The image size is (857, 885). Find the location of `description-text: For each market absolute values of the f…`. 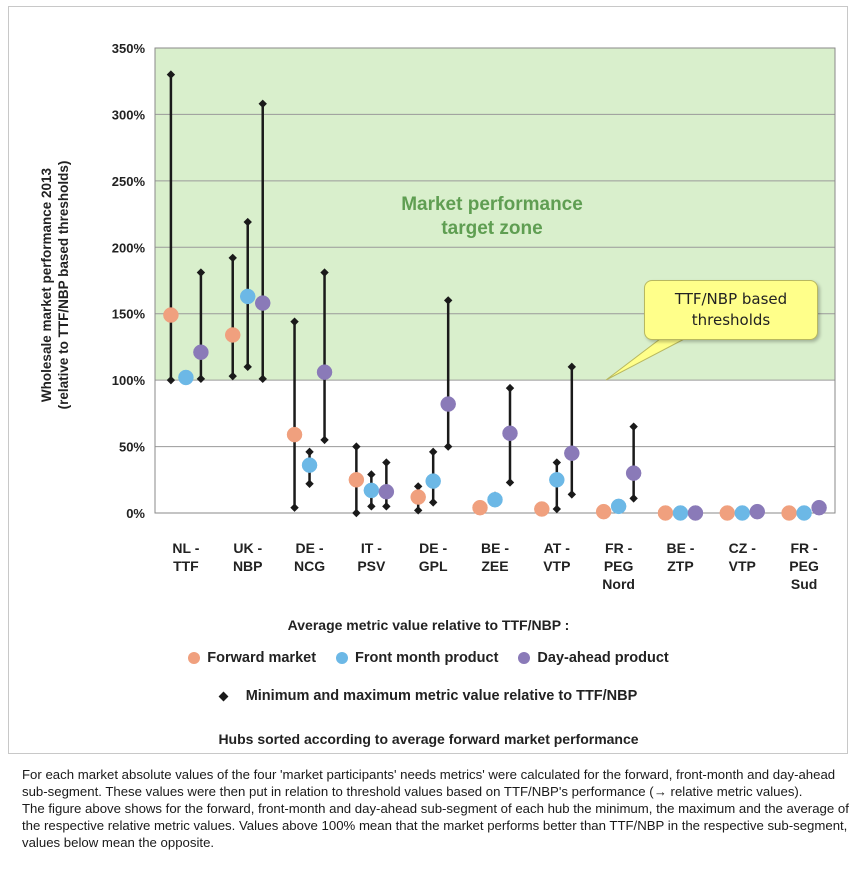

description-text: For each market absolute values of the f… is located at coordinates (437, 808).